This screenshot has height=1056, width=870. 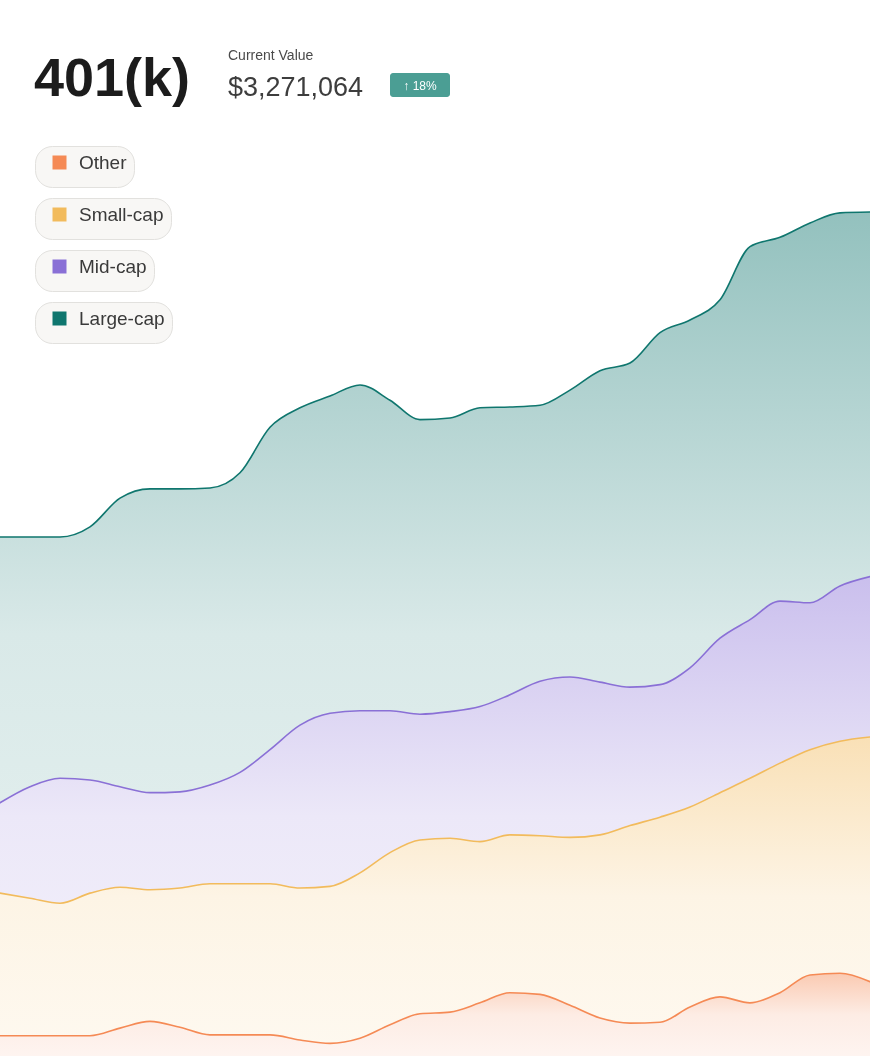 What do you see at coordinates (296, 87) in the screenshot?
I see `text: $3,271,064` at bounding box center [296, 87].